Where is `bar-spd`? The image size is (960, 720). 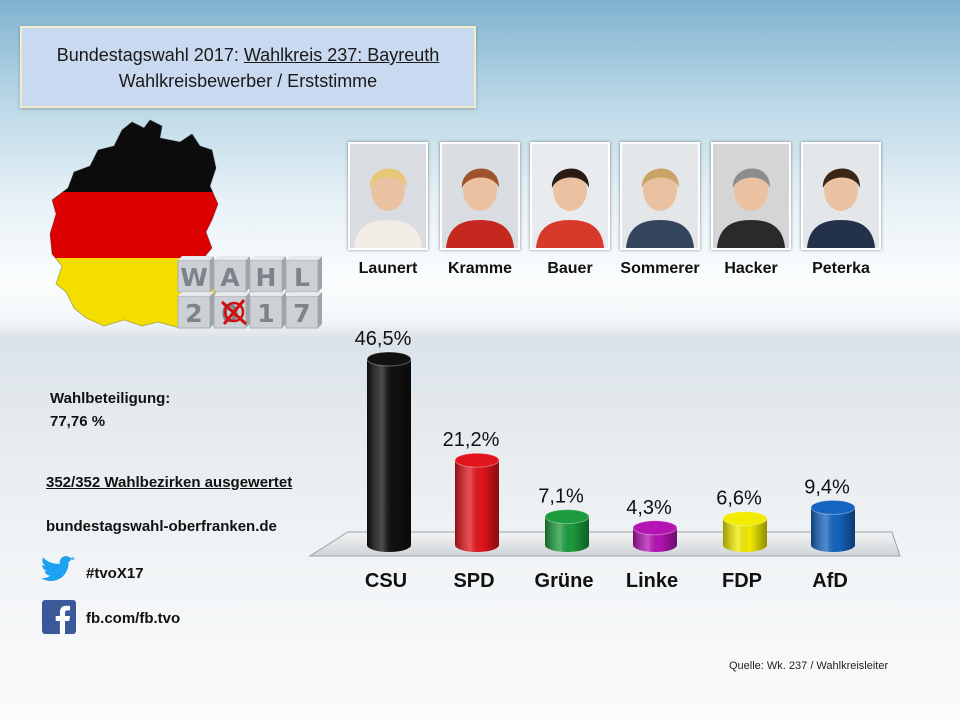
bar-spd is located at coordinates (477, 502).